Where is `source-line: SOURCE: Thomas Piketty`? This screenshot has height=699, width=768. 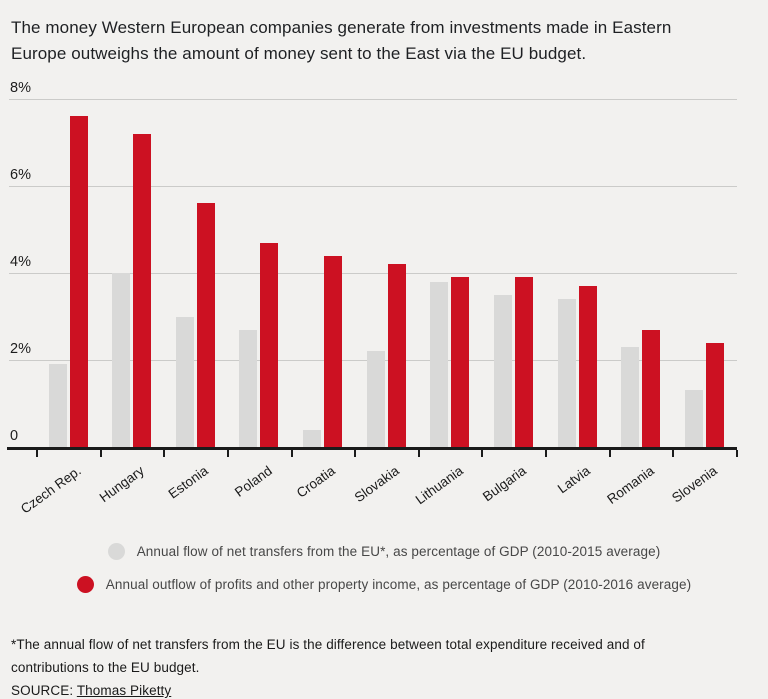
source-line: SOURCE: Thomas Piketty is located at coordinates (379, 689).